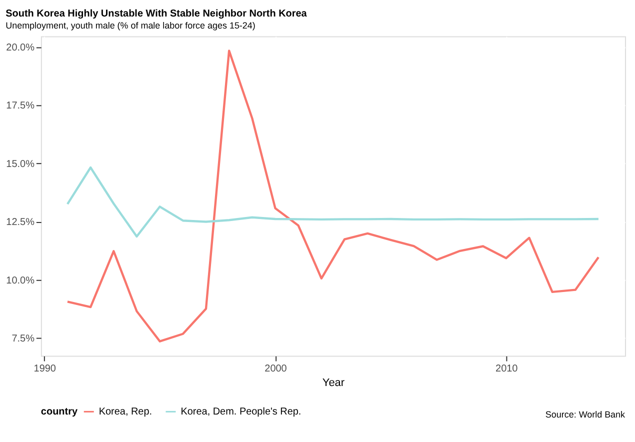 The width and height of the screenshot is (635, 442). What do you see at coordinates (20, 222) in the screenshot?
I see `y-tick-label: 12.5%` at bounding box center [20, 222].